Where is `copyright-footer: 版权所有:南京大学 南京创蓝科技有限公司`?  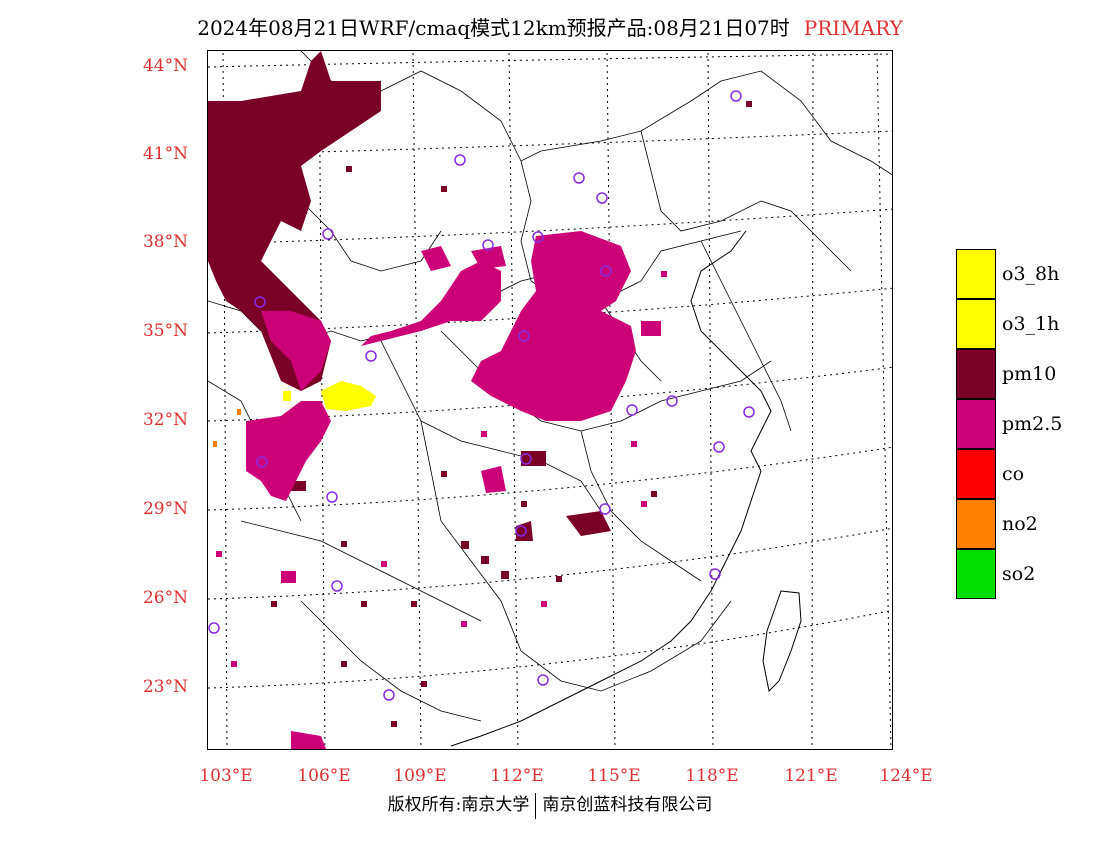
copyright-footer: 版权所有:南京大学 南京创蓝科技有限公司 is located at coordinates (550, 804).